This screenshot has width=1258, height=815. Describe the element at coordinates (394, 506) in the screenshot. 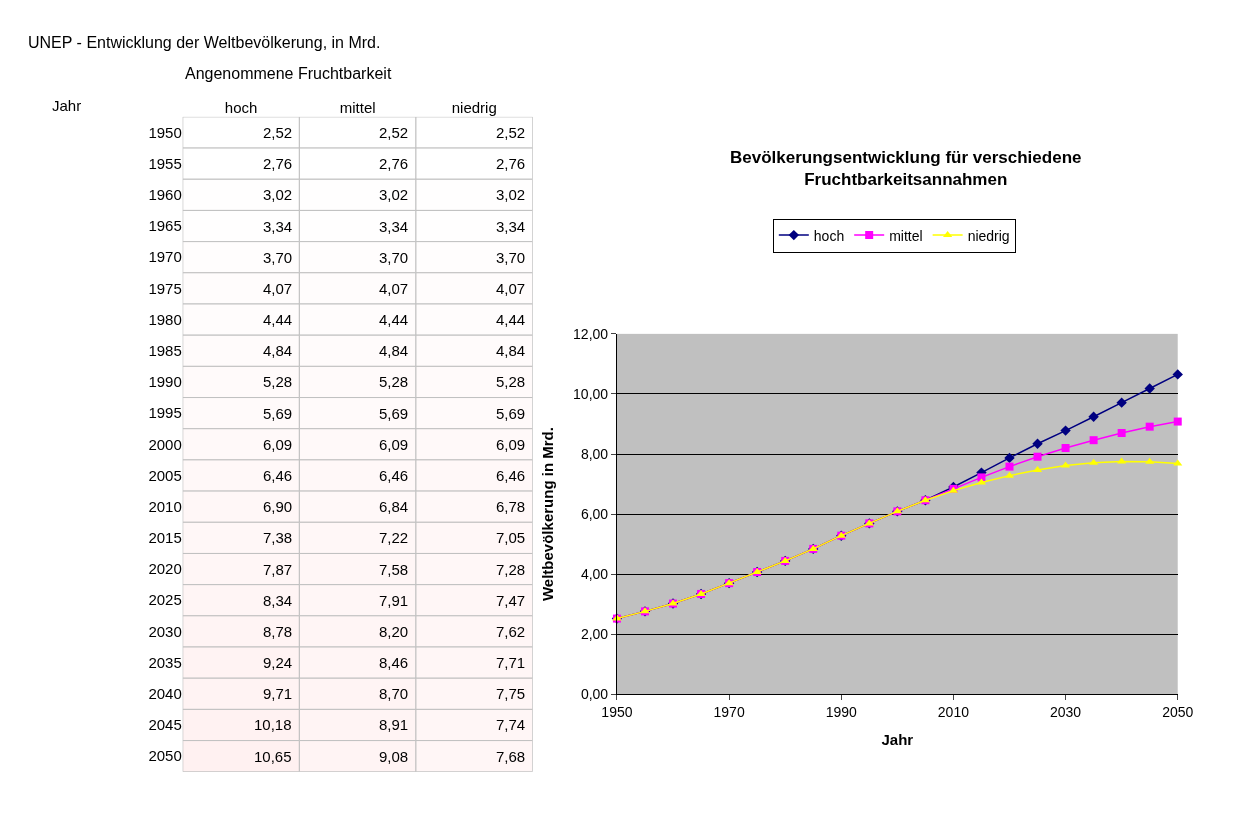

I see `data-label: 6,84` at that location.